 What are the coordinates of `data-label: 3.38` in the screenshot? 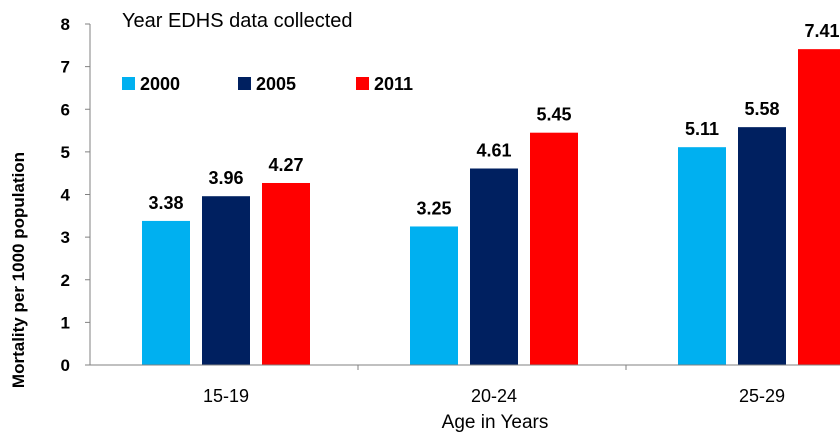 It's located at (165, 203).